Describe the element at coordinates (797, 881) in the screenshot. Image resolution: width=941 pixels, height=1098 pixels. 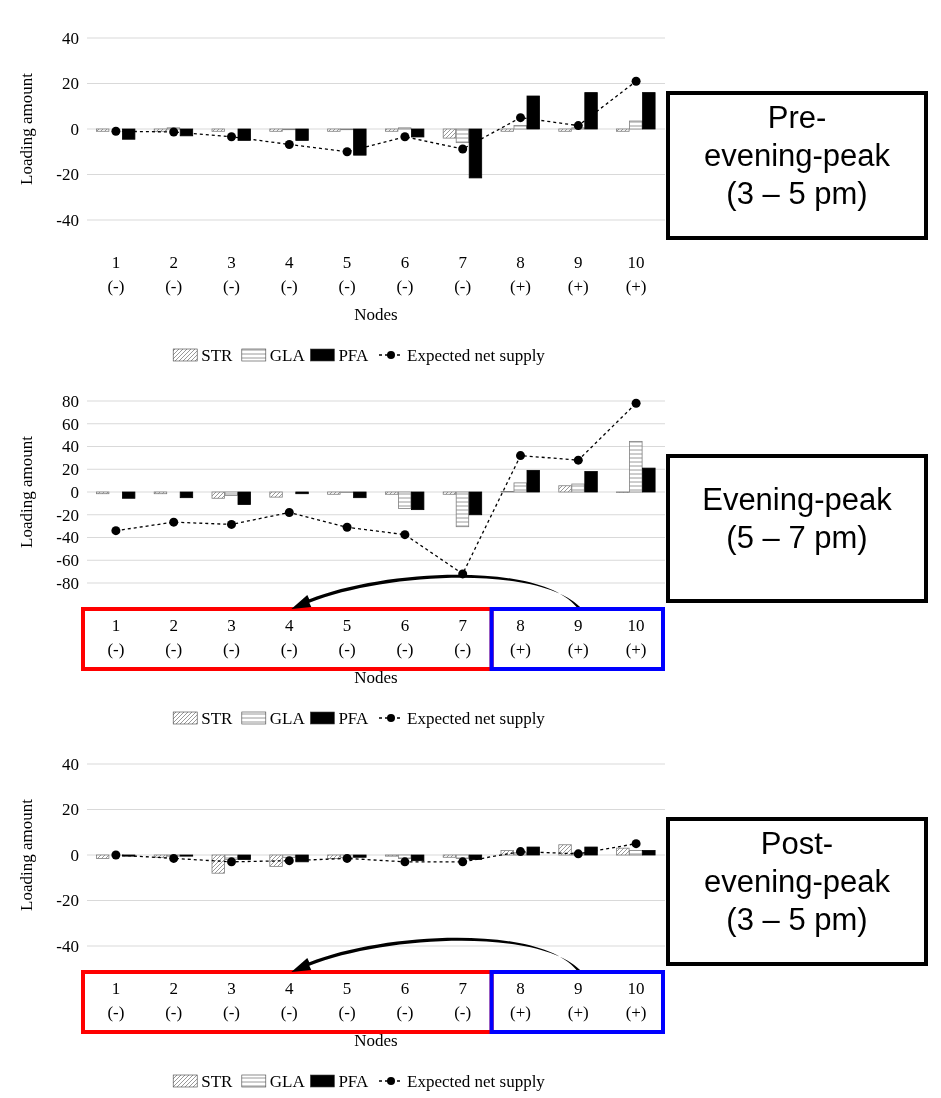
I see `text: Post-evening-peak (3 – 5 pm)` at that location.